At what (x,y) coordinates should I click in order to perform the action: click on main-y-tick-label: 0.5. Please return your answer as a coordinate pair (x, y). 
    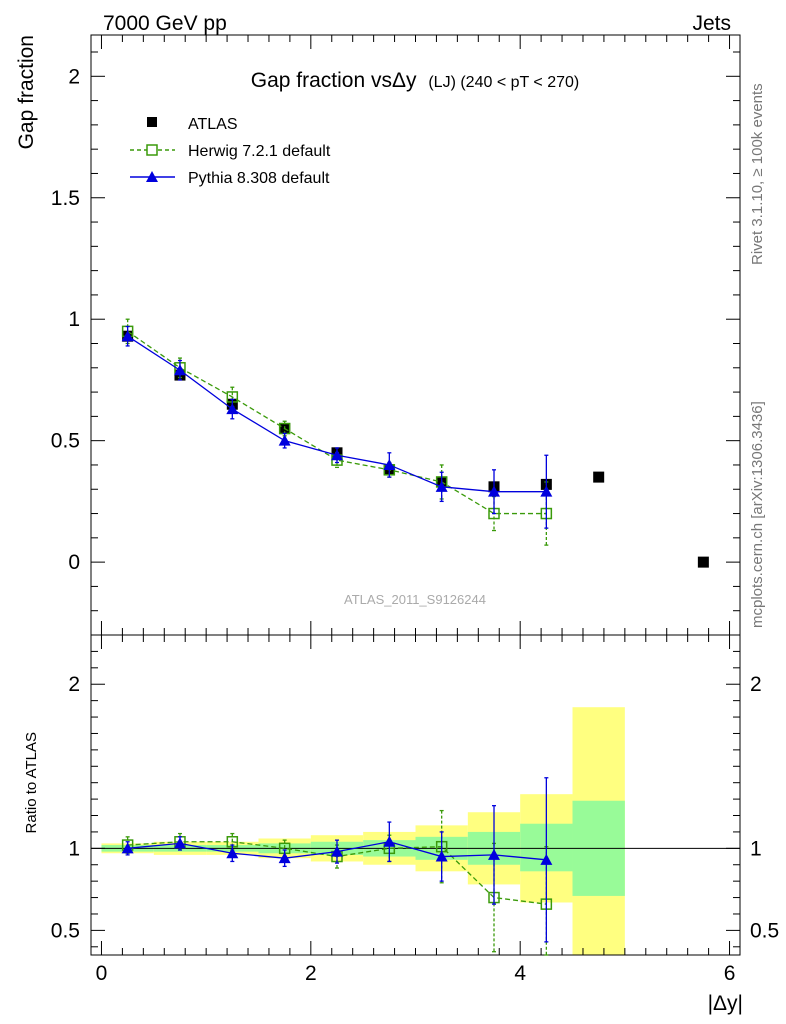
    Looking at the image, I should click on (65, 441).